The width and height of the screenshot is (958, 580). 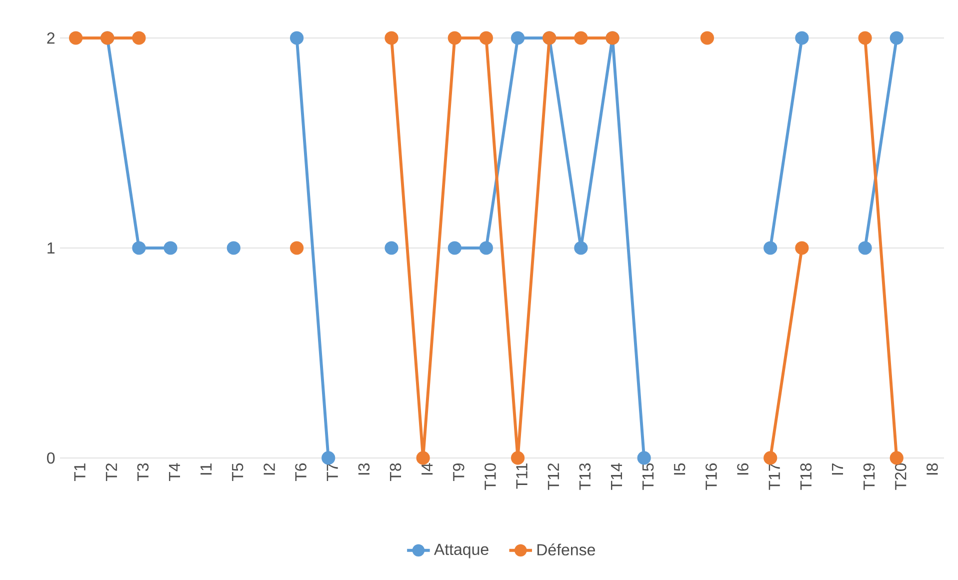 I want to click on x-tick-label: T8, so click(x=396, y=472).